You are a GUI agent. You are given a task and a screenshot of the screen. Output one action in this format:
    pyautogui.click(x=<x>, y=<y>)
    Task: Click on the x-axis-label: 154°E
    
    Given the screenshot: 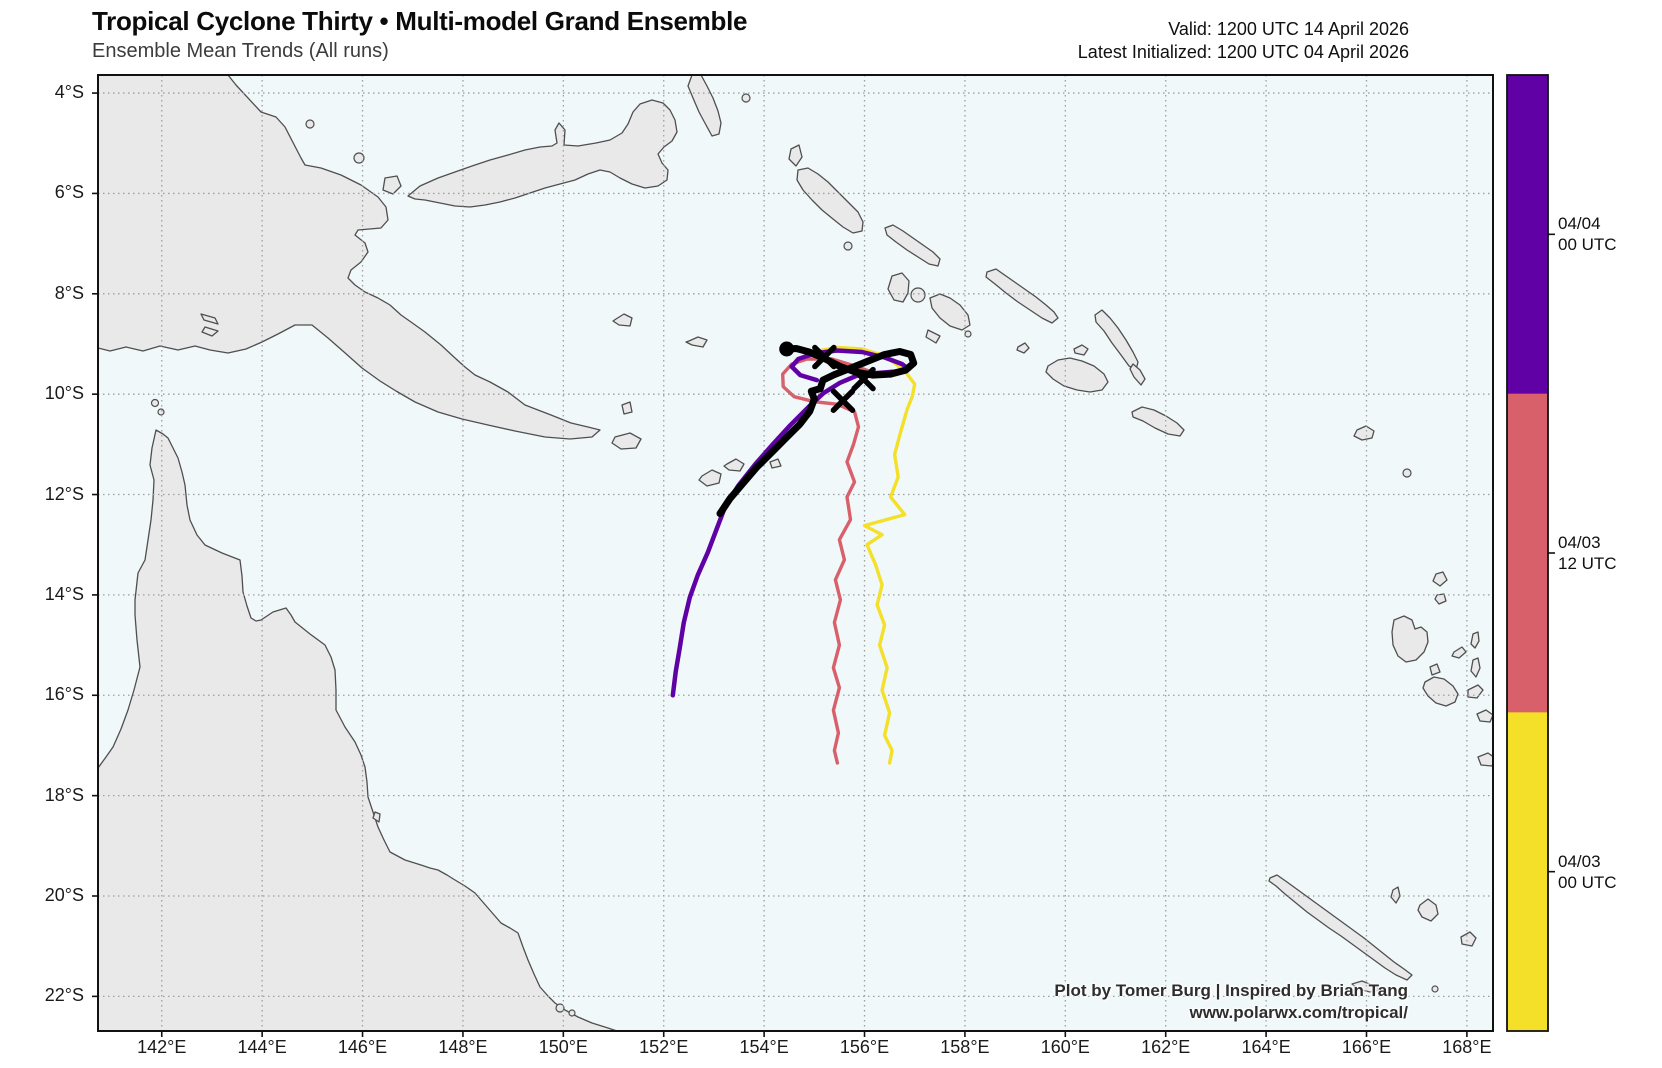 What is the action you would take?
    pyautogui.click(x=764, y=1047)
    